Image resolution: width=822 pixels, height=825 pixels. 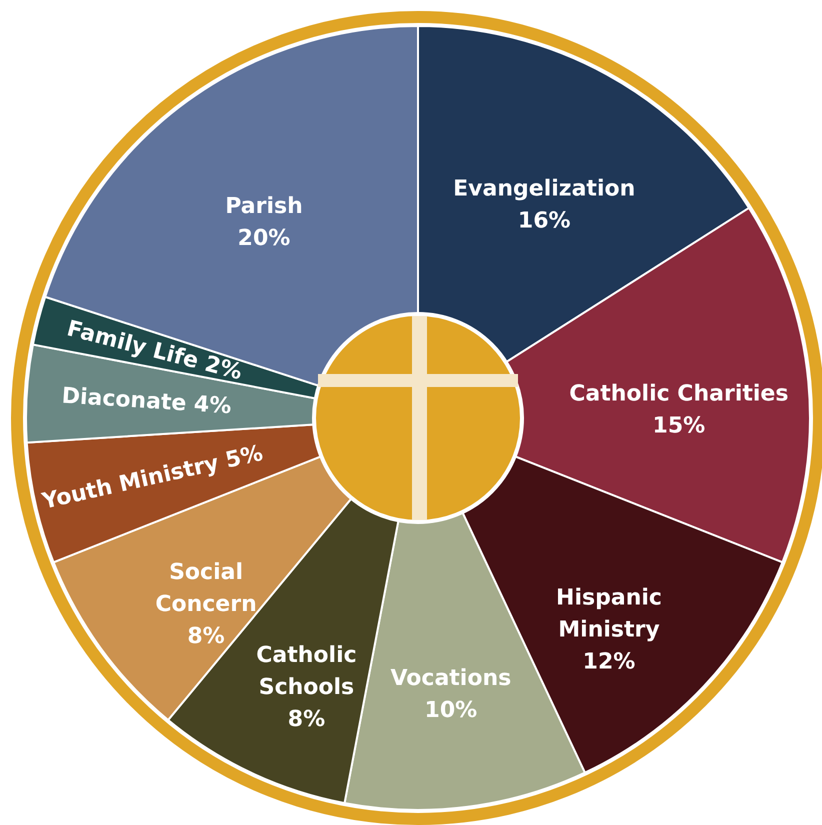 I want to click on slice-label: Parish, so click(x=264, y=207).